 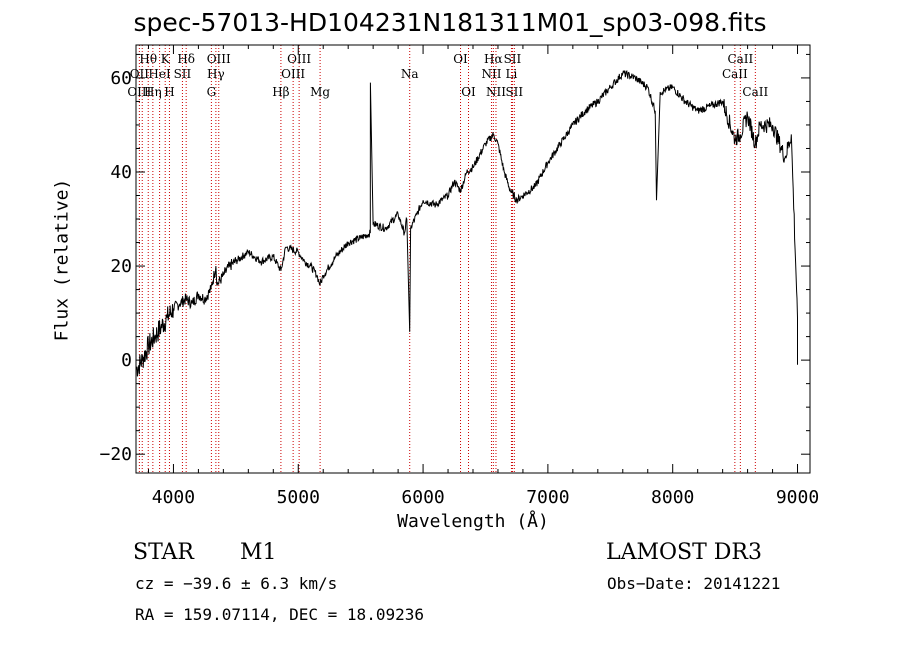 I want to click on spectral-line-label: Hθ, so click(x=148, y=59).